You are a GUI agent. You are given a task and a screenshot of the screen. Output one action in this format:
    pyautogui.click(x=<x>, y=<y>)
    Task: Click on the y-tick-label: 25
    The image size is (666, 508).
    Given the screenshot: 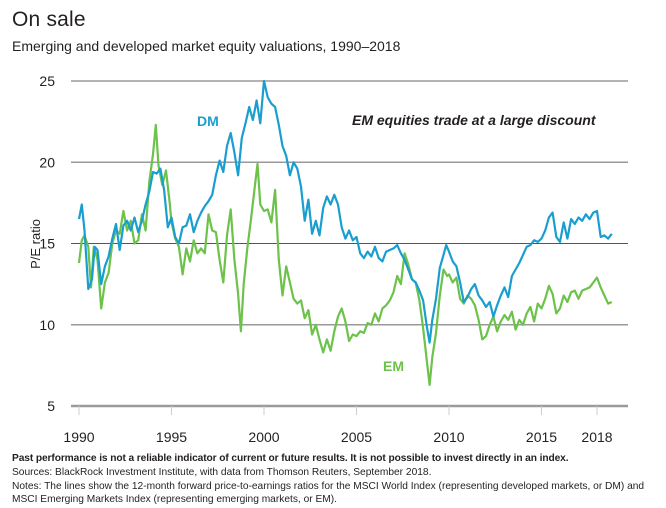 What is the action you would take?
    pyautogui.click(x=47, y=81)
    